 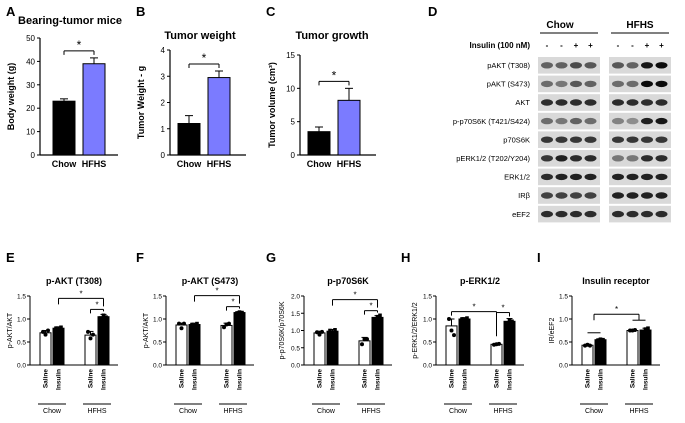 I want to click on y-tick-label: 3, so click(x=163, y=76).